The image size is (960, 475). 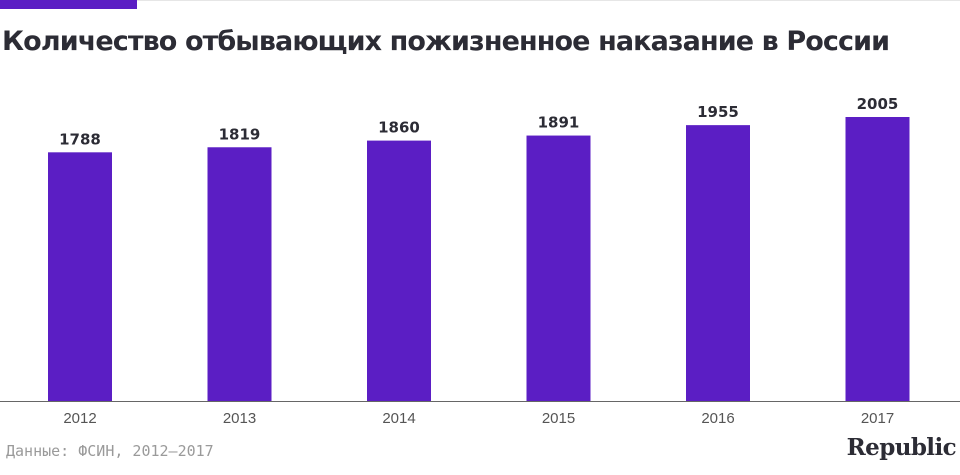 What do you see at coordinates (877, 418) in the screenshot?
I see `x-tick-label: 2017` at bounding box center [877, 418].